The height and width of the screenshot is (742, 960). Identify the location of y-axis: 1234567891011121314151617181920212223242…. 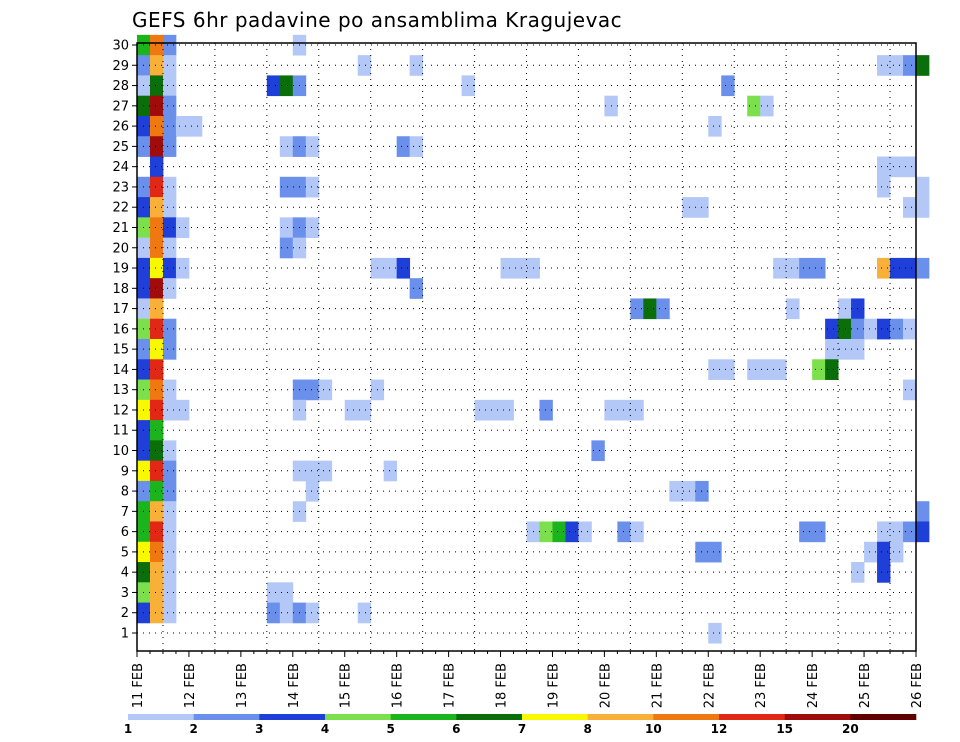
(124, 340).